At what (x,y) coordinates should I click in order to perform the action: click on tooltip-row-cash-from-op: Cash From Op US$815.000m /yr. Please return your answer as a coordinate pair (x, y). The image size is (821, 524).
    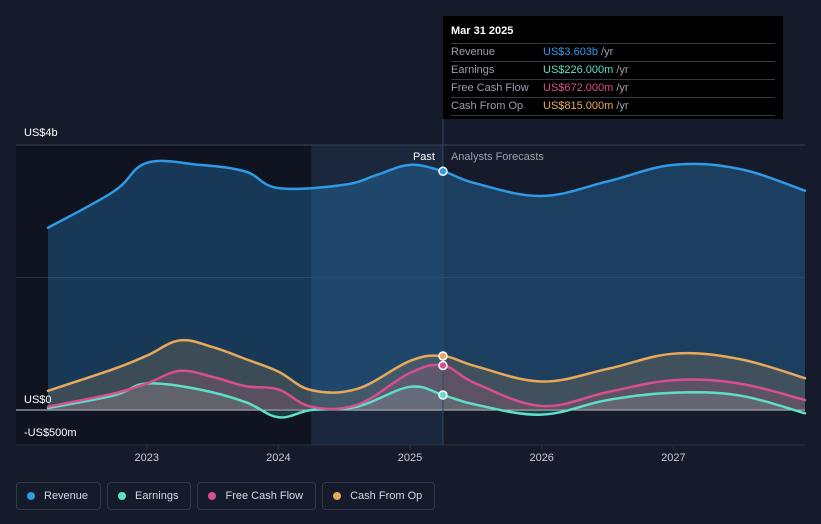
    Looking at the image, I should click on (613, 107).